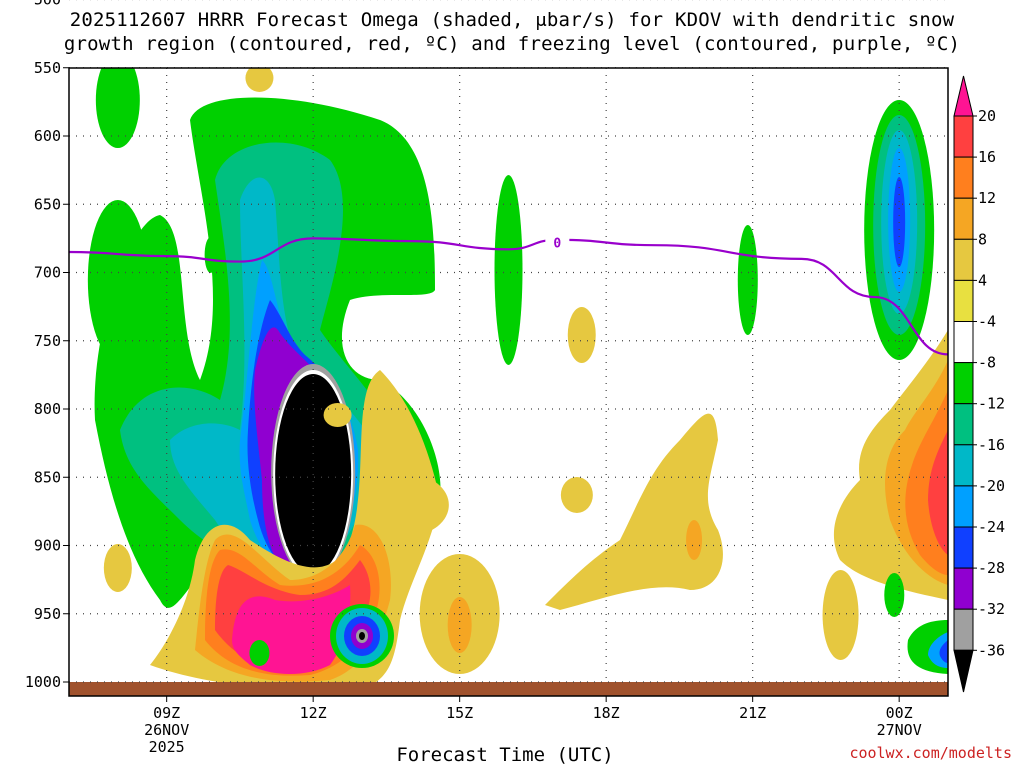 The width and height of the screenshot is (1024, 768). Describe the element at coordinates (987, 198) in the screenshot. I see `colorbar-label: 12` at that location.